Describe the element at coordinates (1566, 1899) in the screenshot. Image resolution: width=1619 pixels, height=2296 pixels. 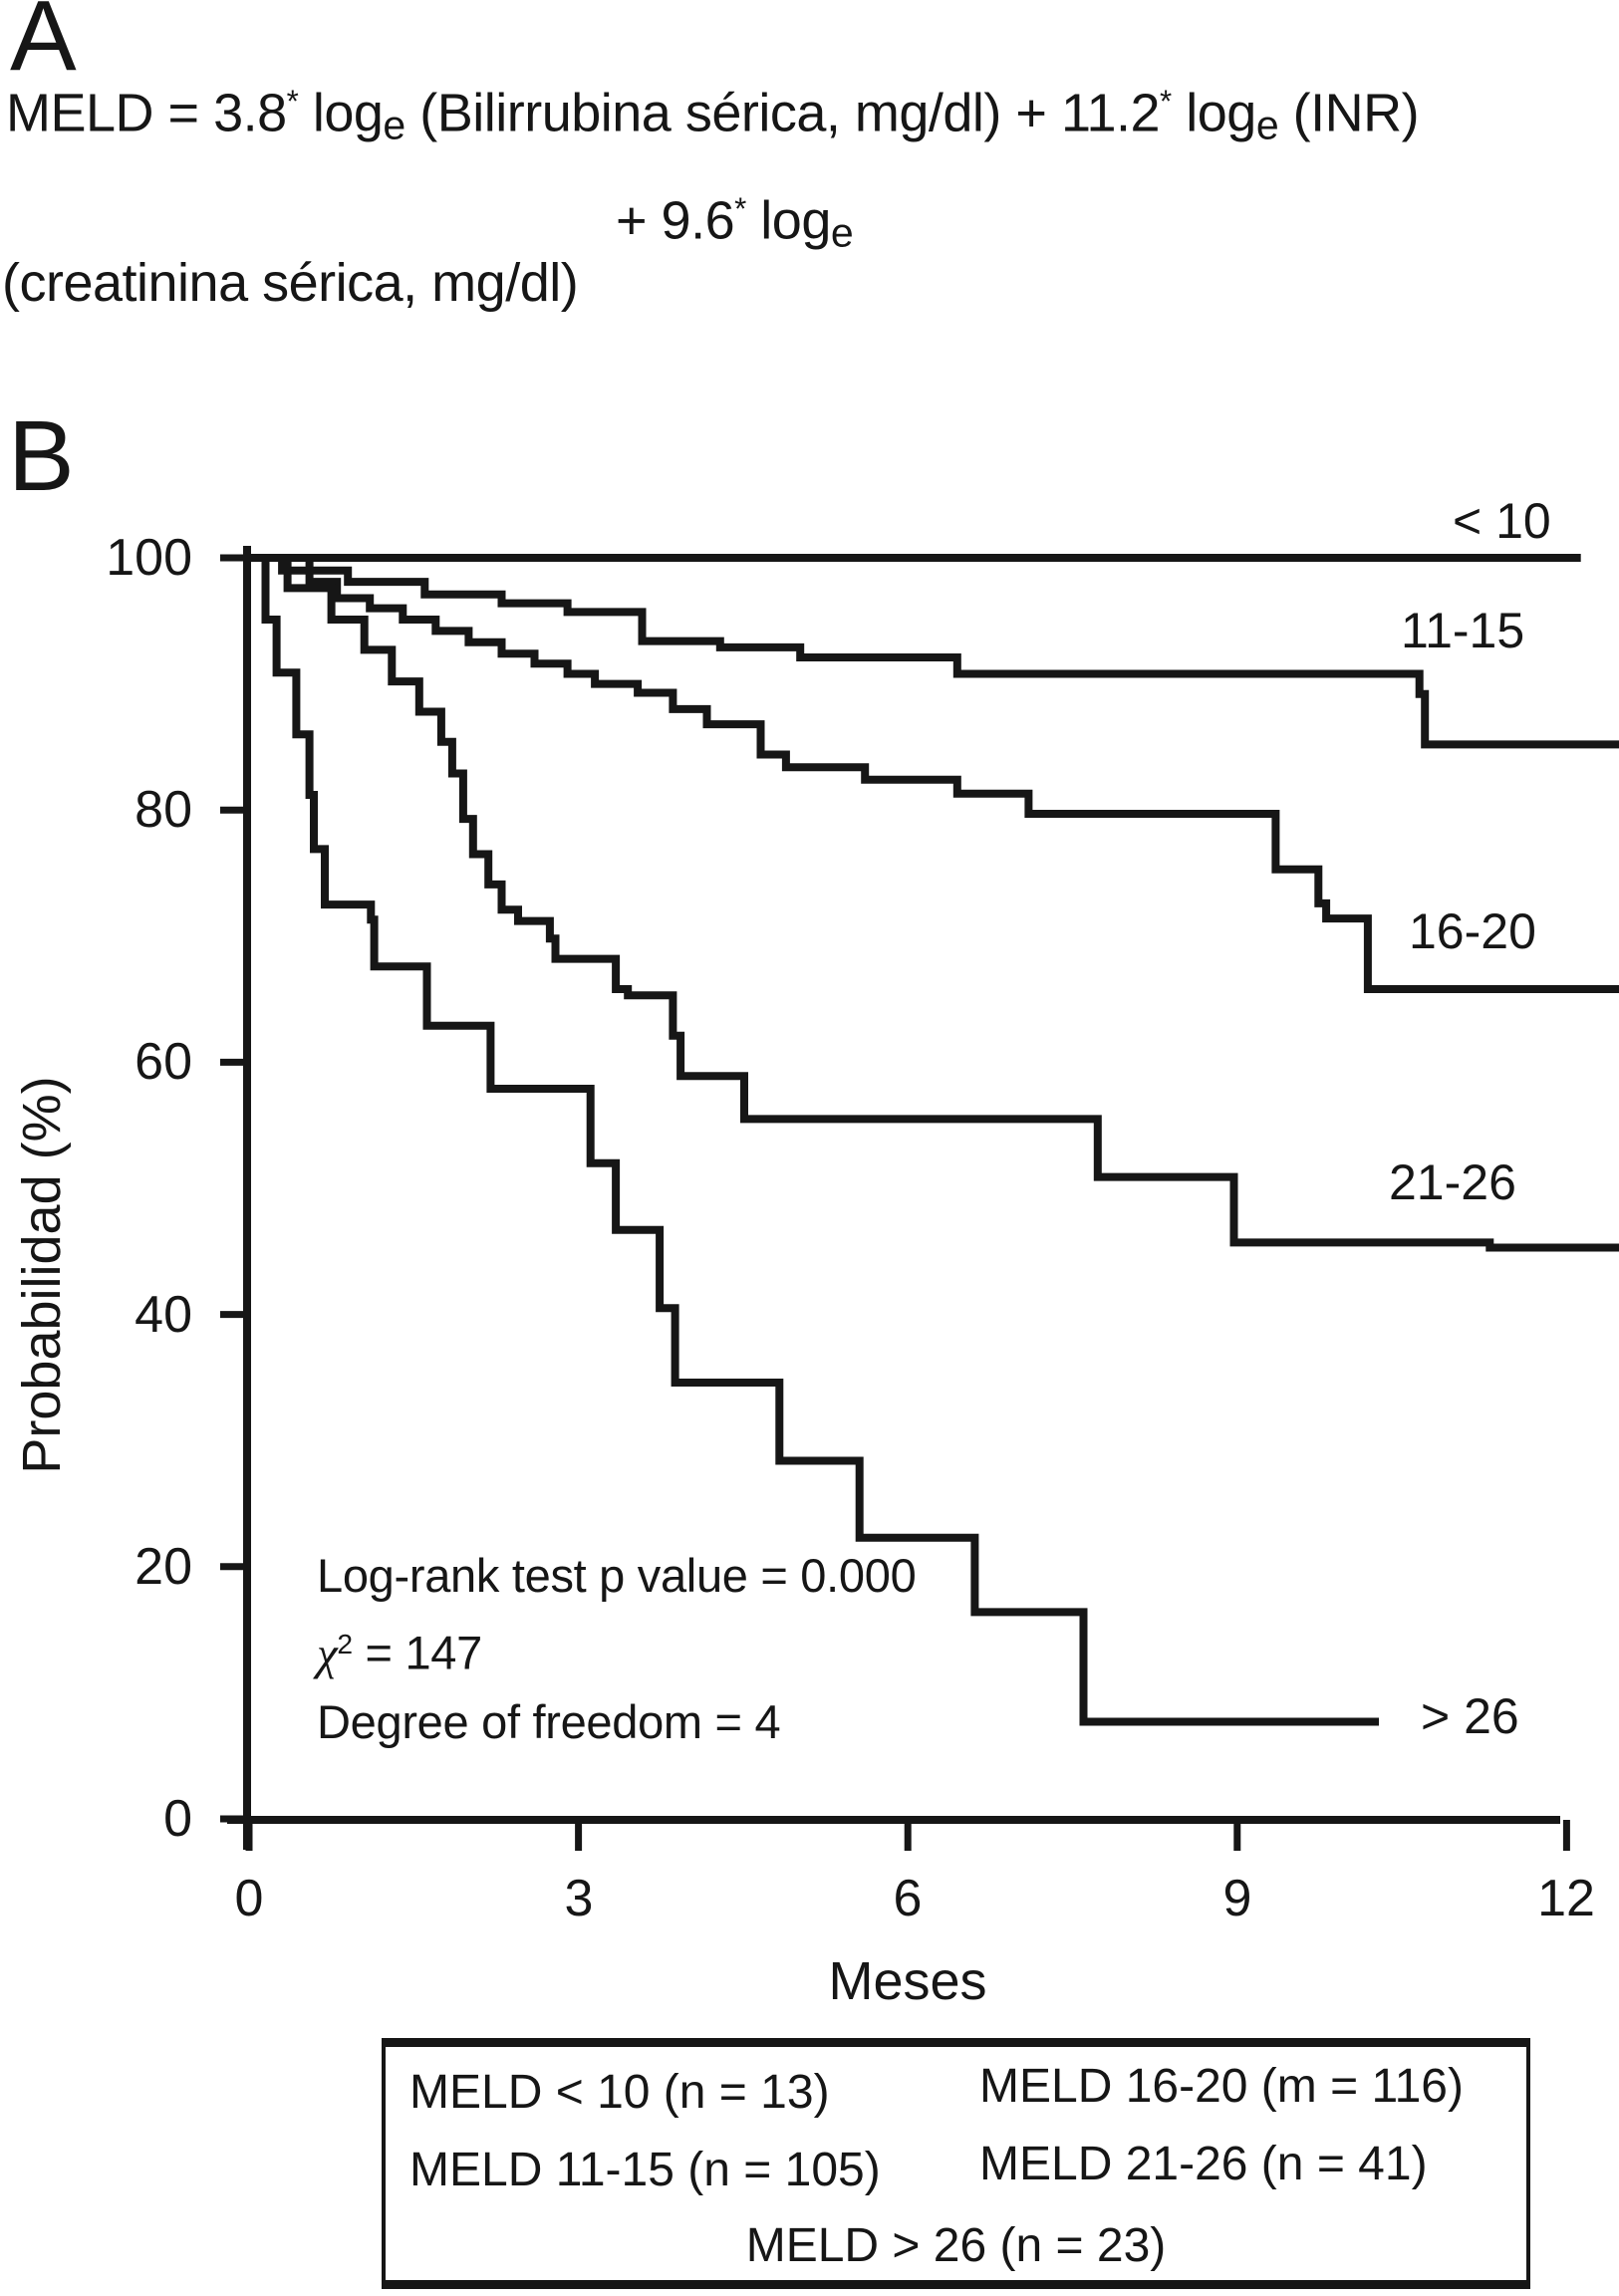
I see `x-axis-tick-label-12: 12` at that location.